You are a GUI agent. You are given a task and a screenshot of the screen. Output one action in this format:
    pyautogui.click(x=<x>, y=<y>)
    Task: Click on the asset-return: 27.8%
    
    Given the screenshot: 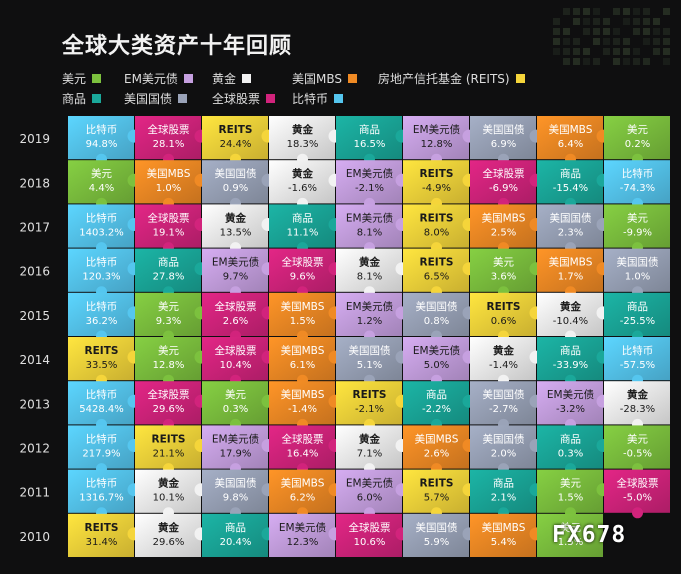 What is the action you would take?
    pyautogui.click(x=169, y=277)
    